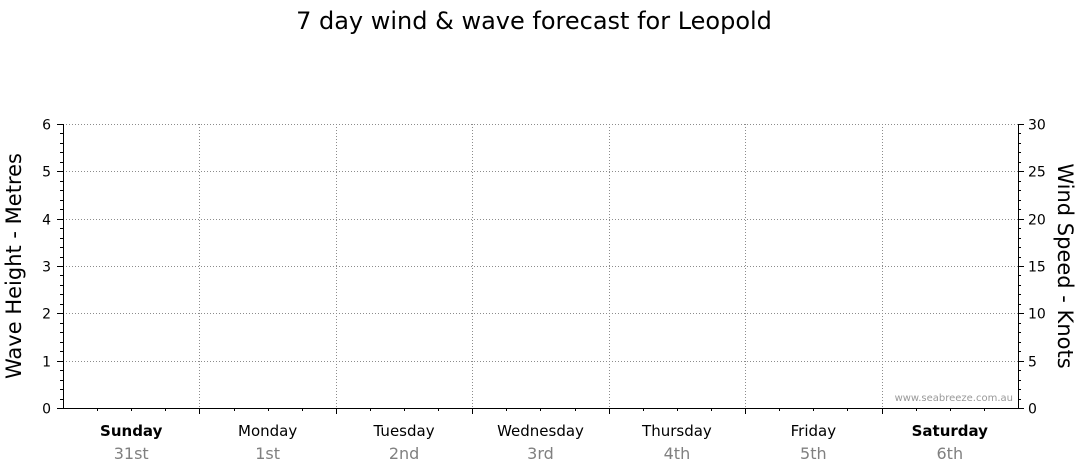  What do you see at coordinates (813, 453) in the screenshot?
I see `day-date-label: 5th` at bounding box center [813, 453].